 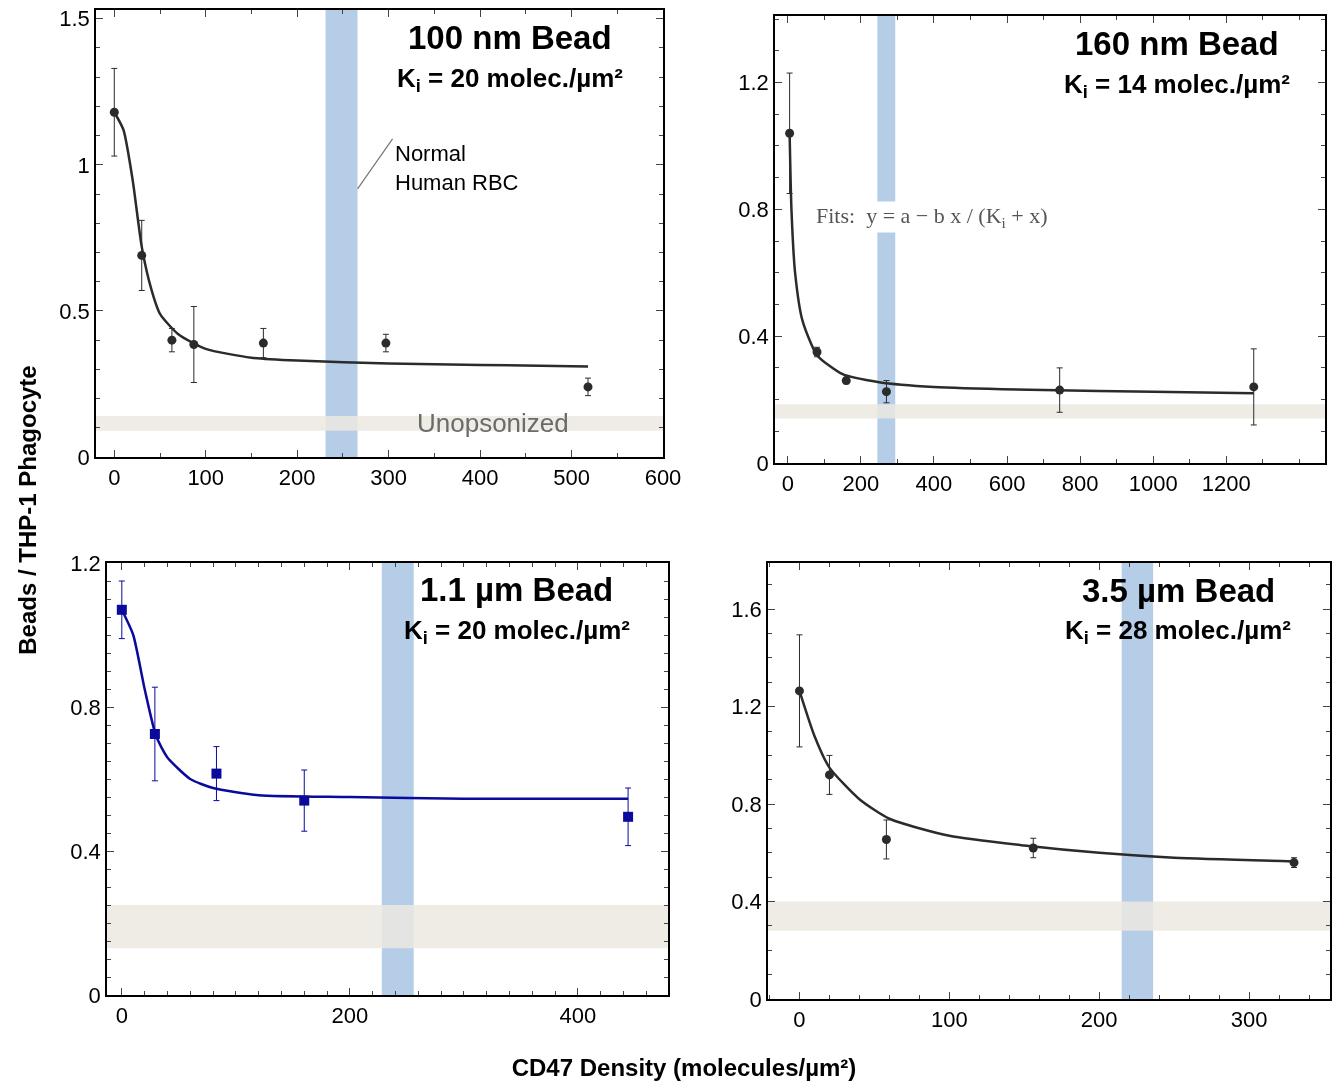 I want to click on text: K$_{i}$ = 28 molec./µm², so click(x=1178, y=632).